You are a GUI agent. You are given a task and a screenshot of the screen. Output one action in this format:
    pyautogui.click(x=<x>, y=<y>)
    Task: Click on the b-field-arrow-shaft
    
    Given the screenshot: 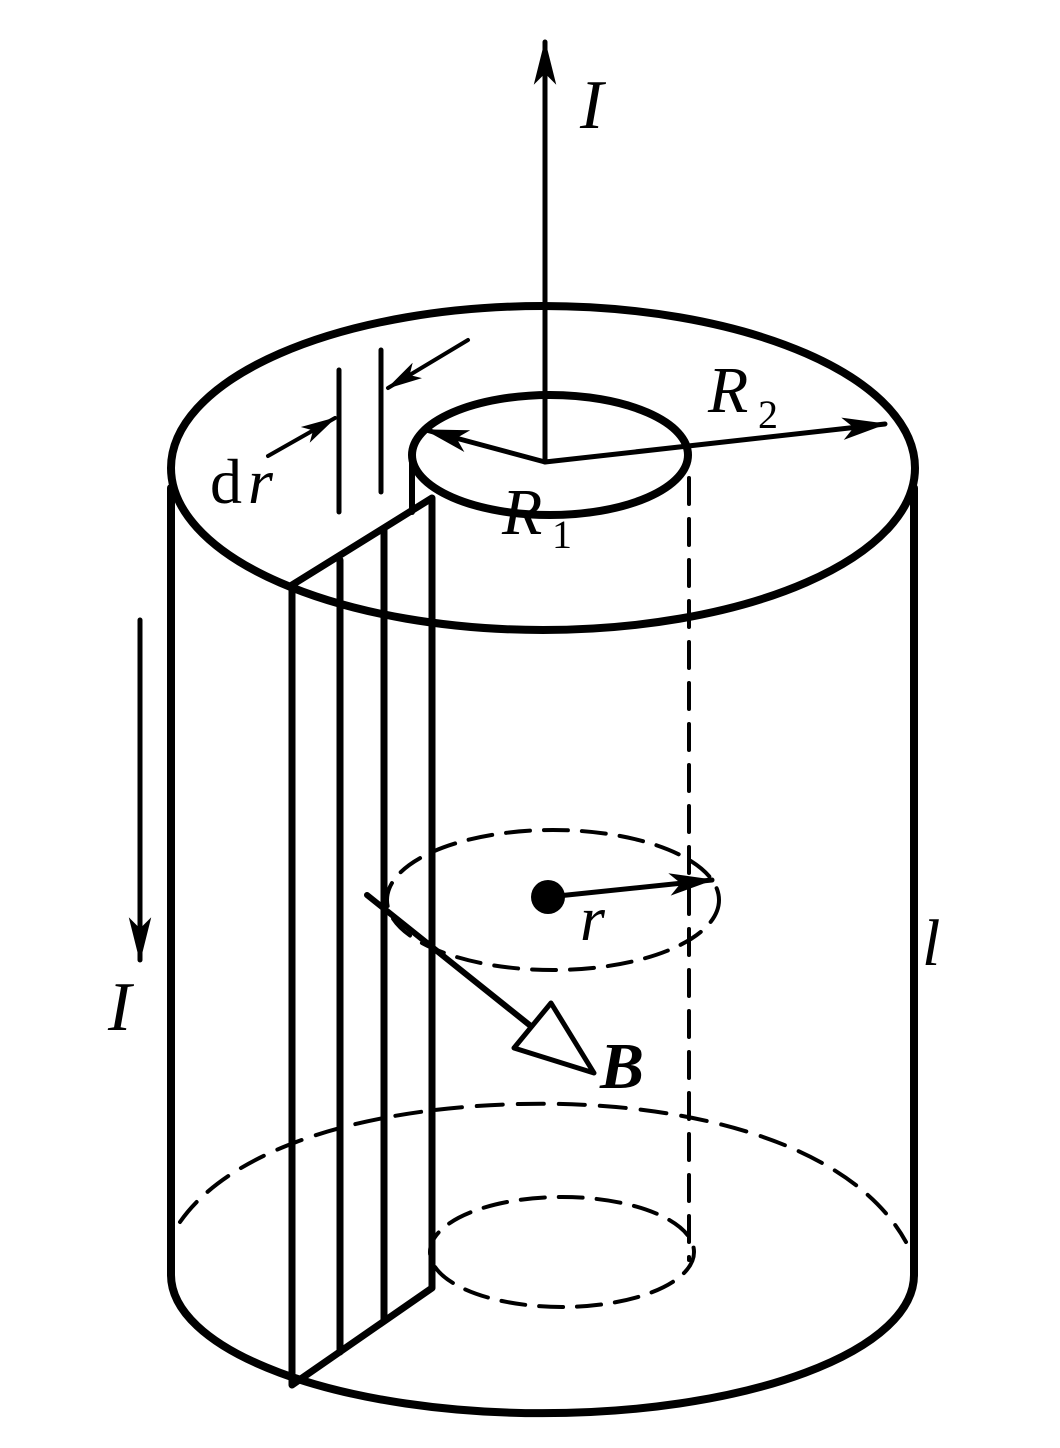 What is the action you would take?
    pyautogui.click(x=449, y=961)
    